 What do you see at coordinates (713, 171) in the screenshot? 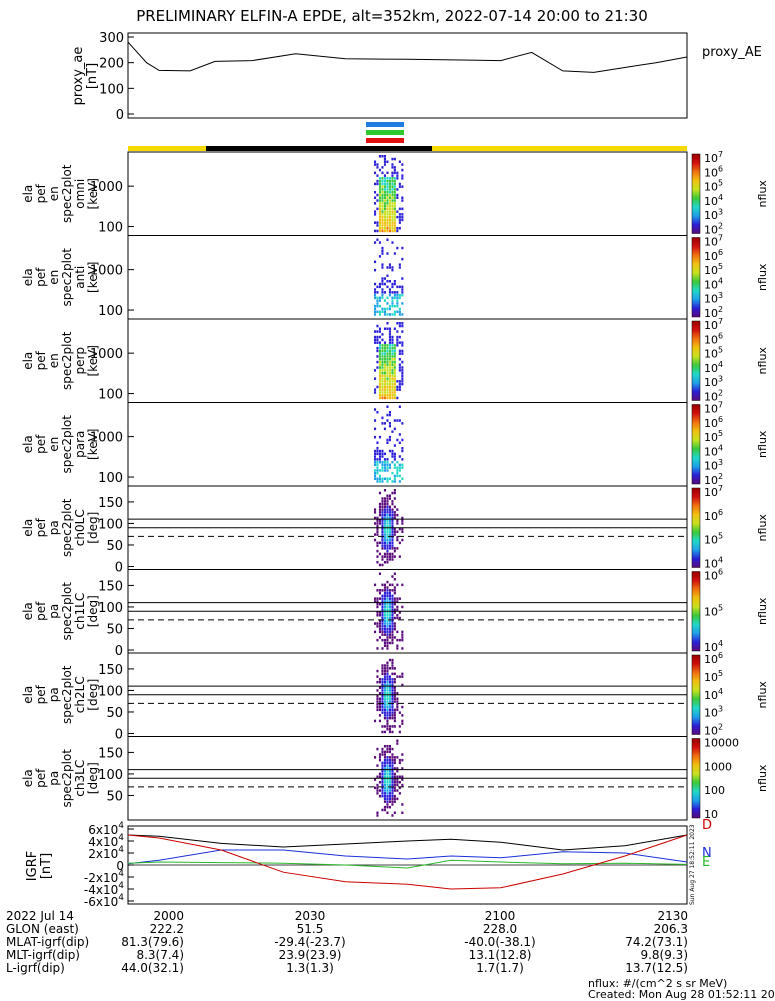
I see `colorbar-tick-label: 10⁶` at bounding box center [713, 171].